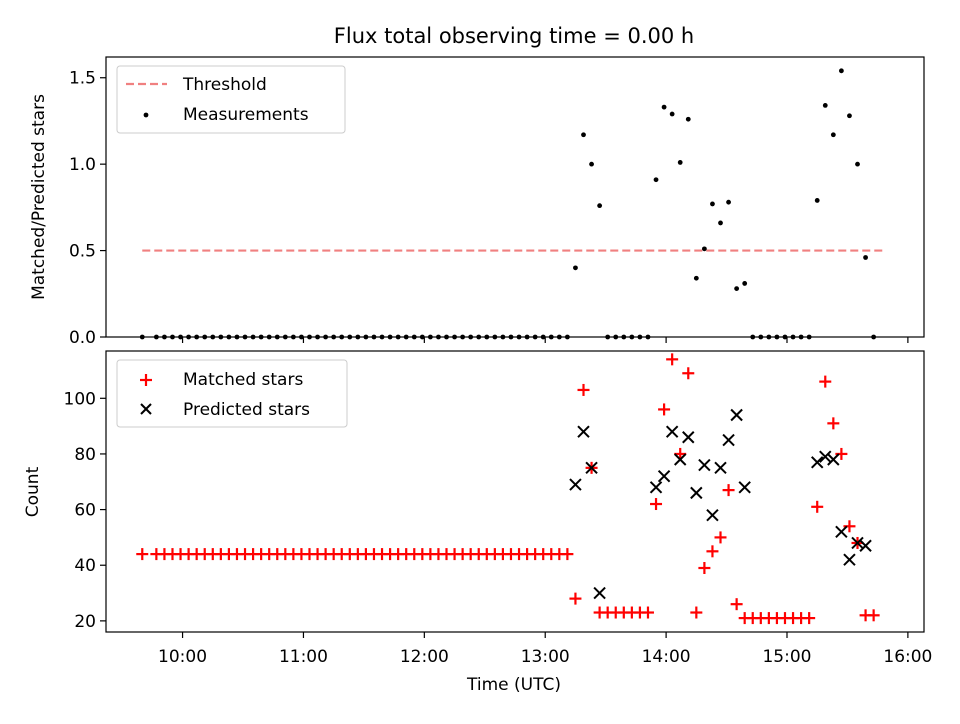 This screenshot has width=960, height=724. What do you see at coordinates (786, 657) in the screenshot?
I see `x-tick-label: 15:00` at bounding box center [786, 657].